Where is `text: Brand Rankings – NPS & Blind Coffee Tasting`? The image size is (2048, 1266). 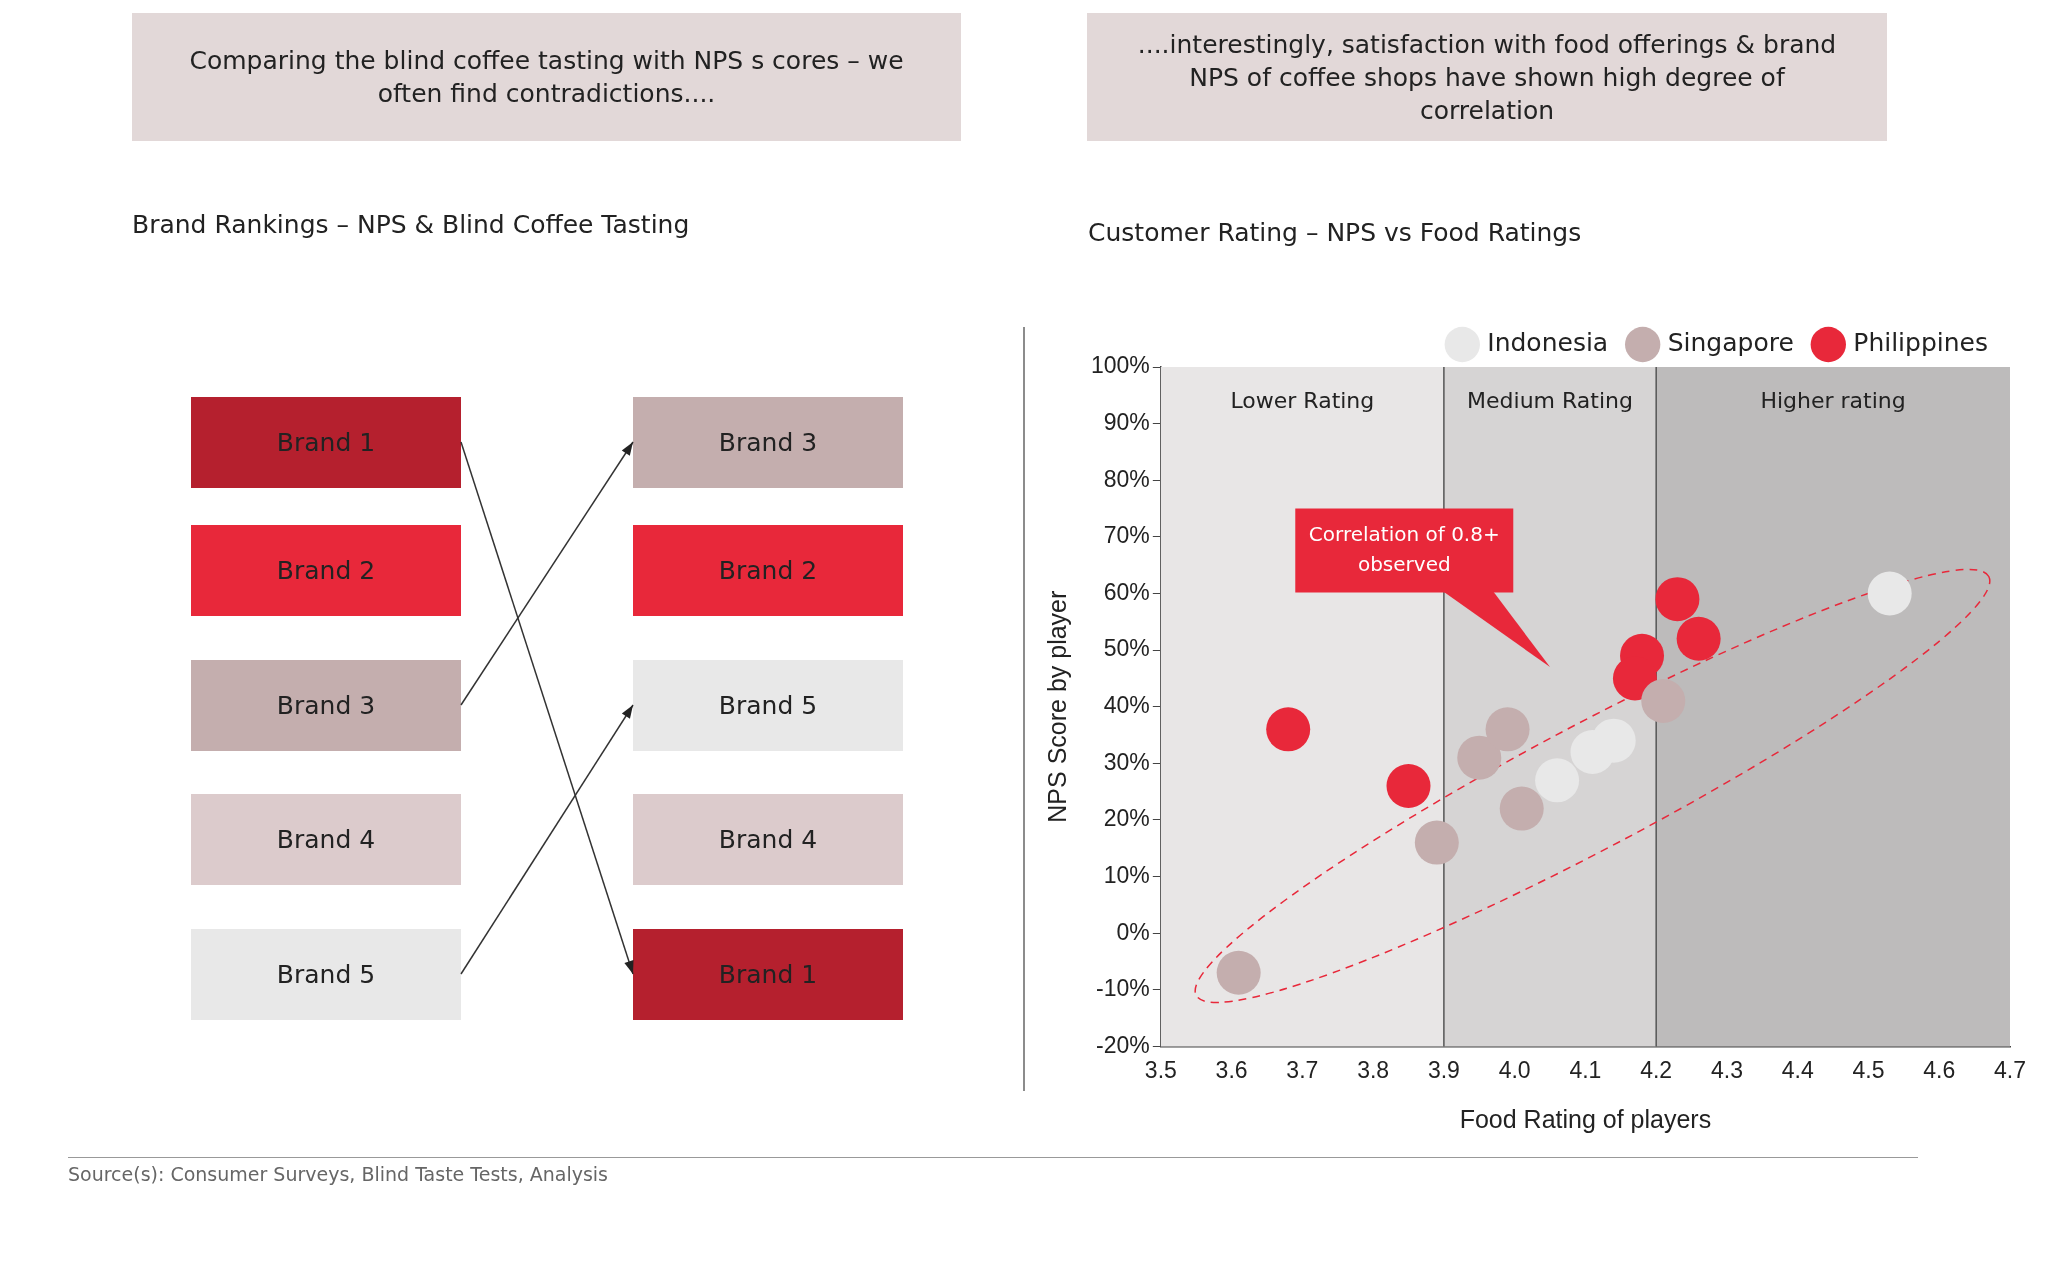
text: Brand Rankings – NPS & Blind Coffee Tasting is located at coordinates (411, 224).